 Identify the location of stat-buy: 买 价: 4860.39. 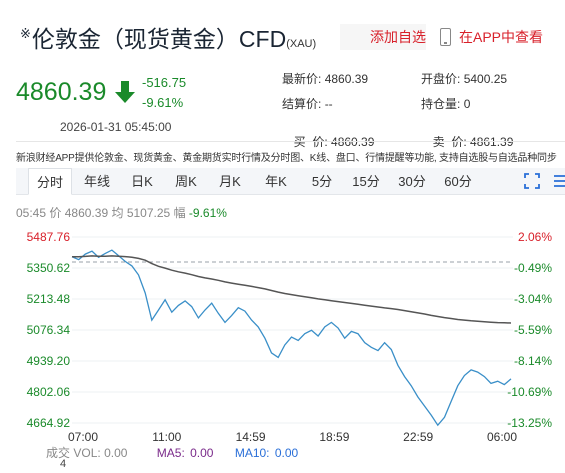
(331, 134).